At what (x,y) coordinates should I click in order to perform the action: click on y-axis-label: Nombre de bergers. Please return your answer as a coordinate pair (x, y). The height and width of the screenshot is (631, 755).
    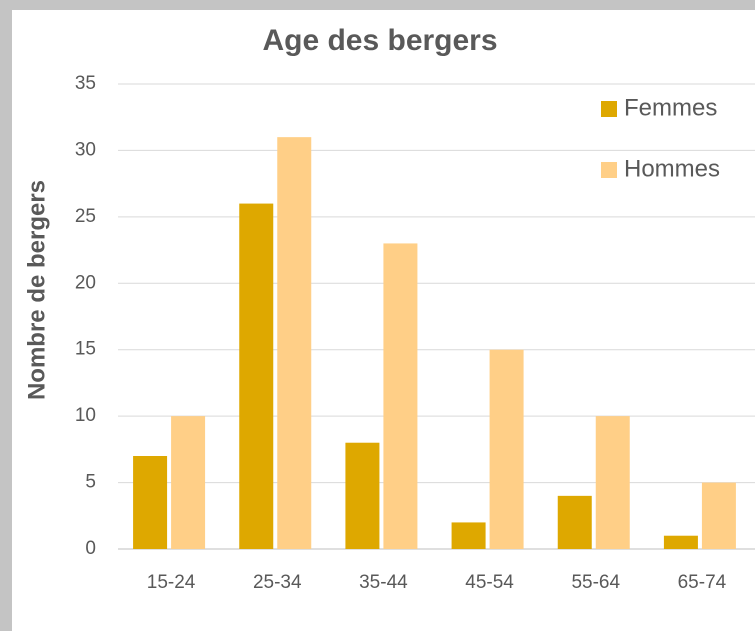
    Looking at the image, I should click on (36, 290).